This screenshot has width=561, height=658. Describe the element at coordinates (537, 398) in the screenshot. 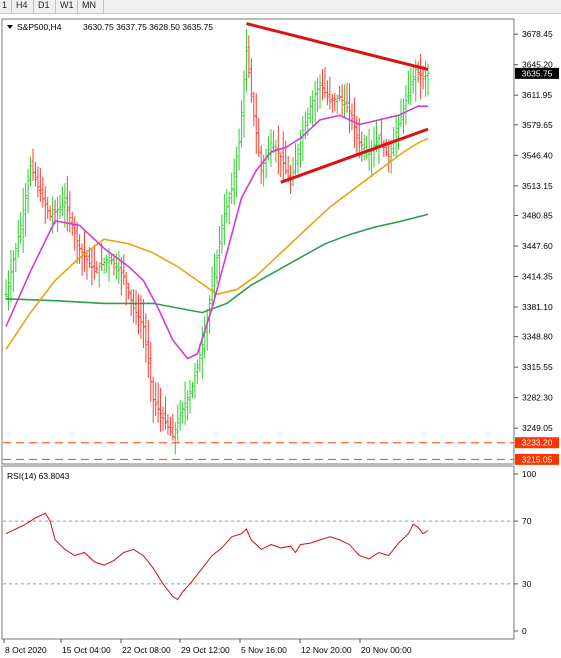

I see `price-tick-label: 3282.30` at that location.